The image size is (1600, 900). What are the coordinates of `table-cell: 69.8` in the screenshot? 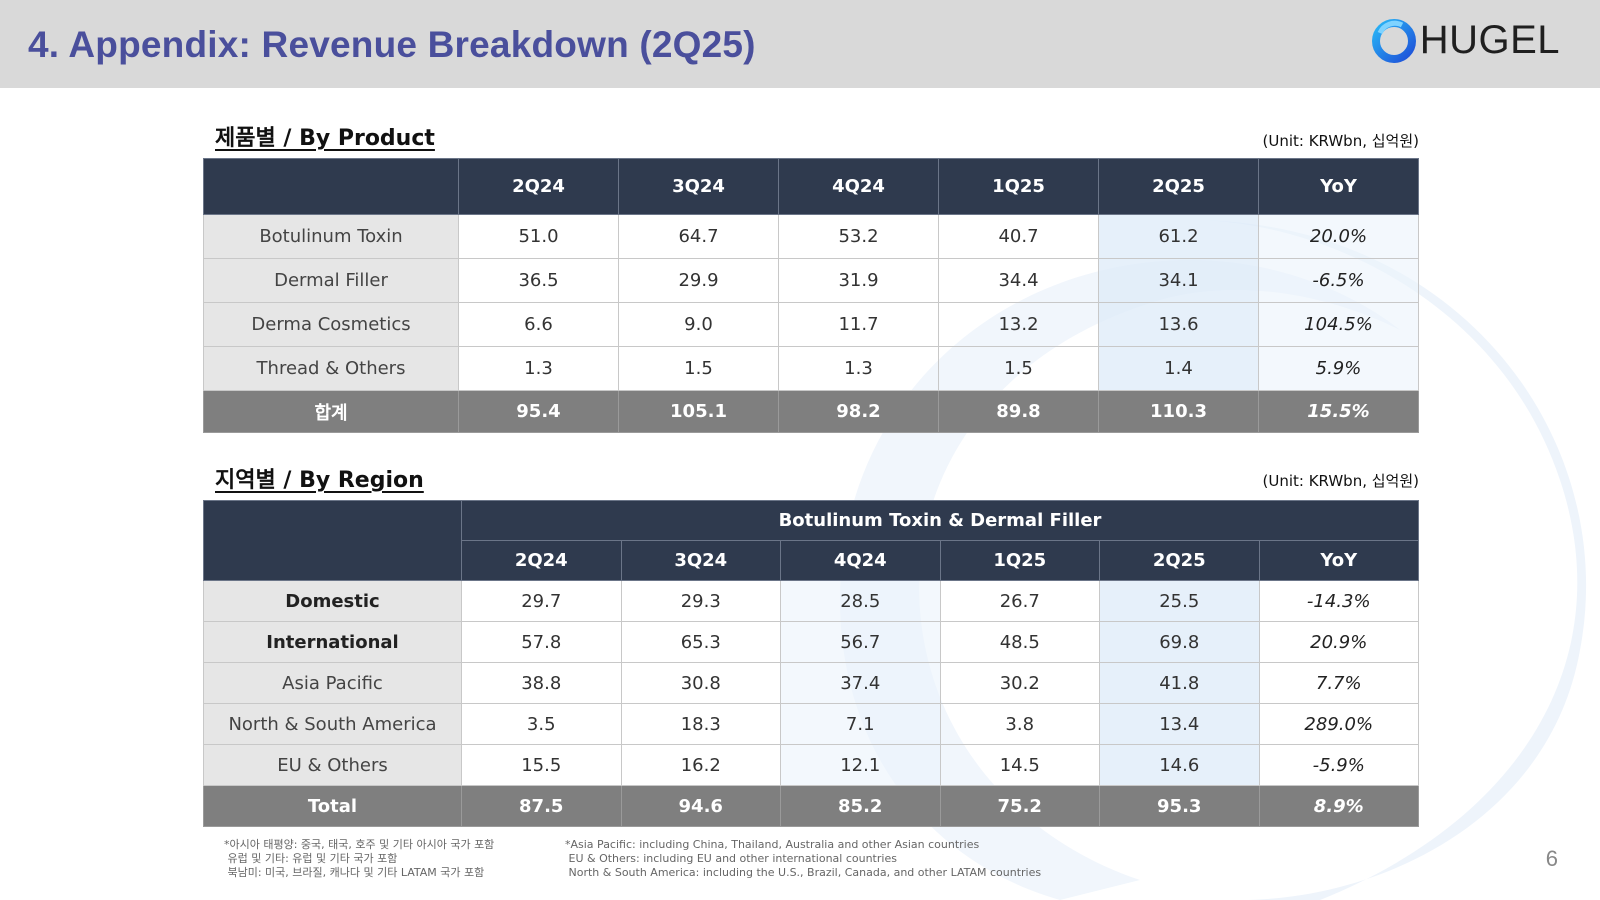 It's located at (1179, 642).